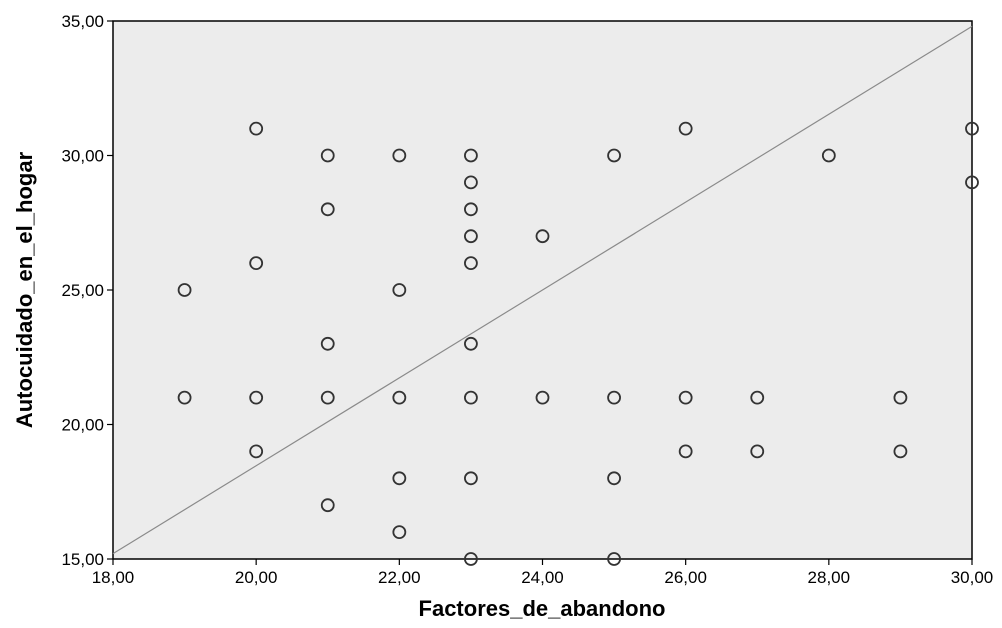  I want to click on x-axis: 18,00 20,00 22,00 24,00 26,00 28,00 30,00, so click(543, 573).